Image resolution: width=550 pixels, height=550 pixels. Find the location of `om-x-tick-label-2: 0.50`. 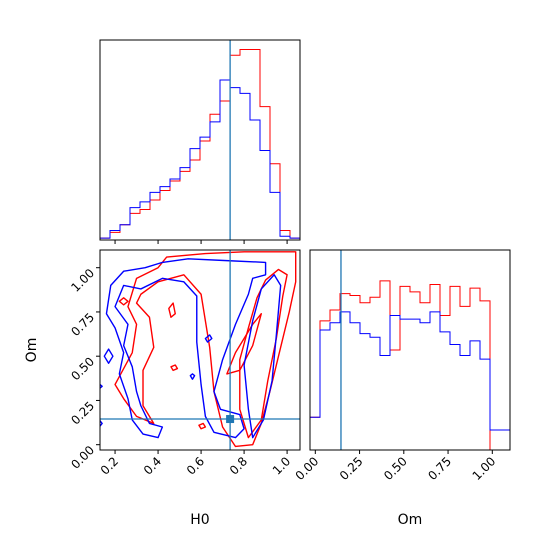

om-x-tick-label-2: 0.50 is located at coordinates (395, 468).